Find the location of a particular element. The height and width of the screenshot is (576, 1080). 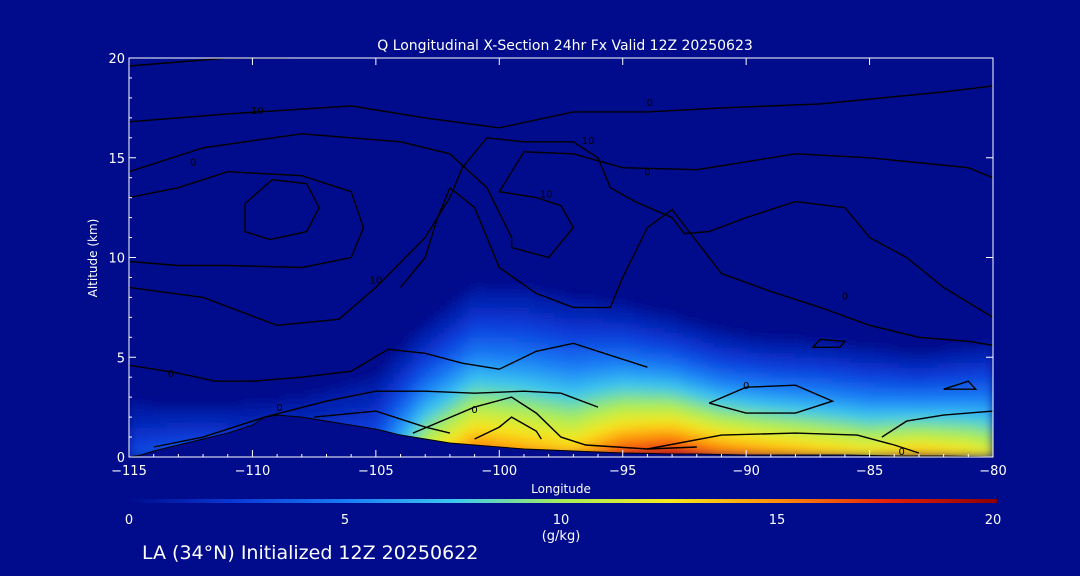

colorbar-tick-label: 0 is located at coordinates (129, 520).